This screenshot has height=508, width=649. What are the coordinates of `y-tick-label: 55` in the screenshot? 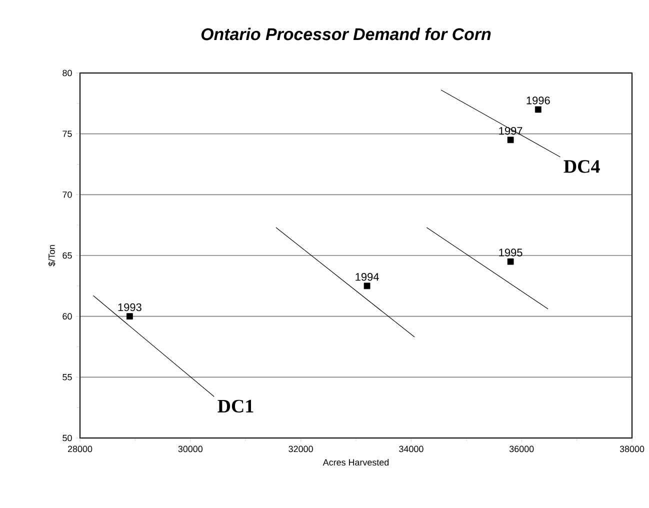 It's located at (67, 377).